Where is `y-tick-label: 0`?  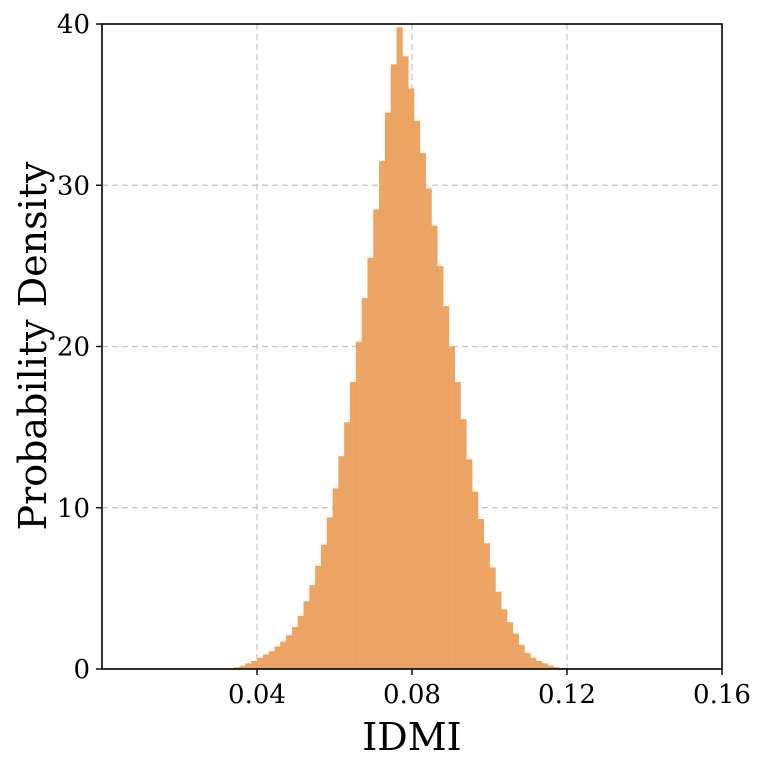 y-tick-label: 0 is located at coordinates (81, 670).